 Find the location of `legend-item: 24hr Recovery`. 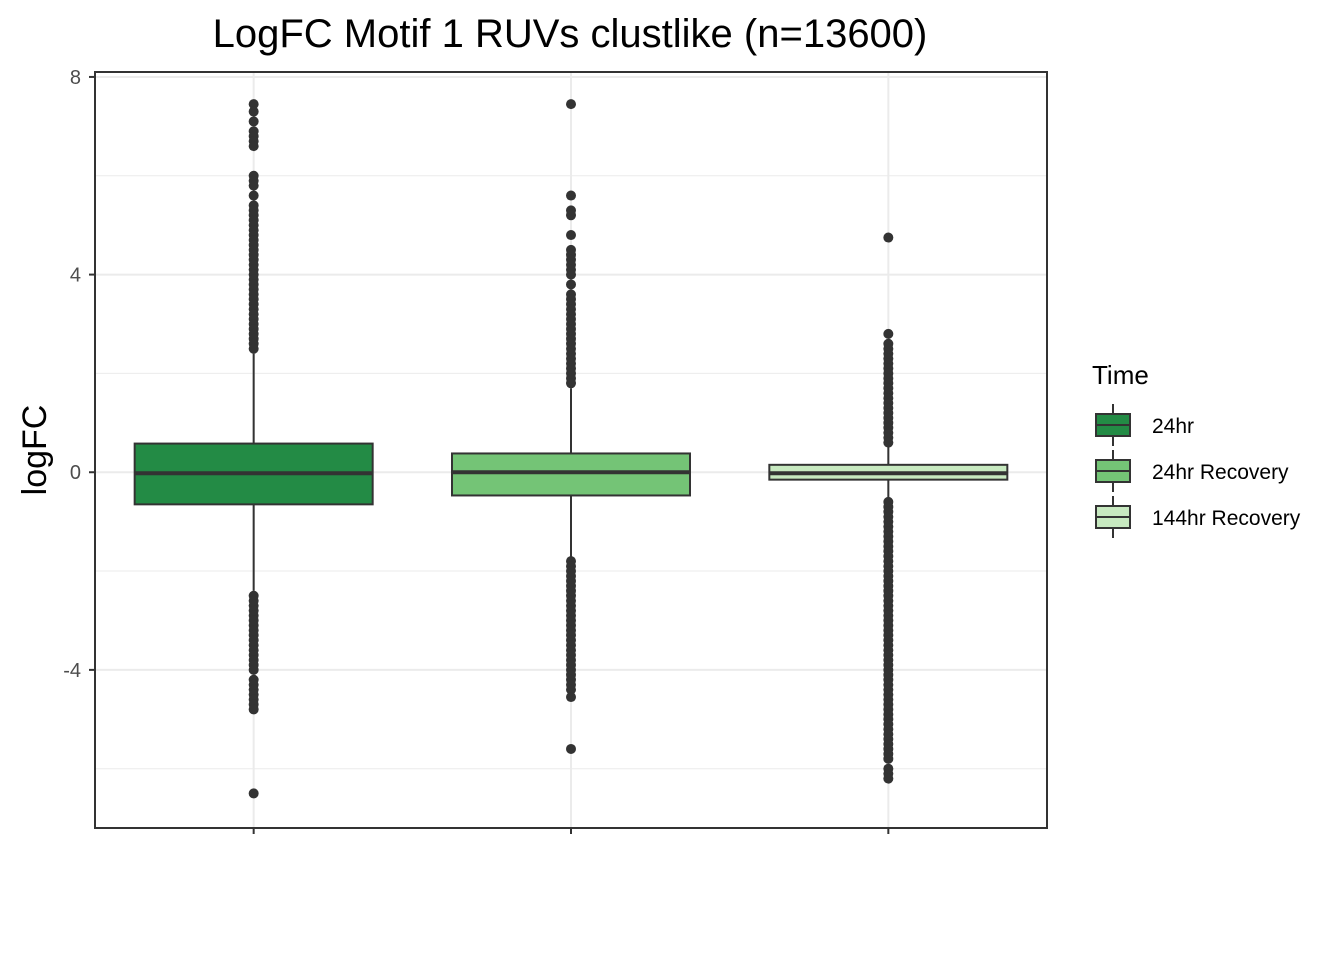

legend-item: 24hr Recovery is located at coordinates (1192, 471).